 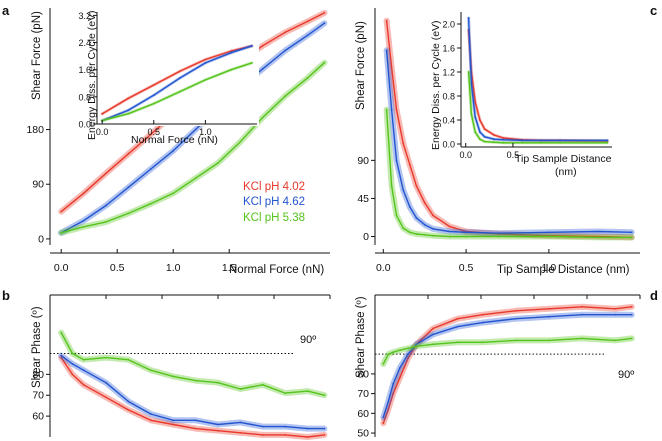 I want to click on a-xlabel: Normal Force (nN), so click(x=276, y=270).